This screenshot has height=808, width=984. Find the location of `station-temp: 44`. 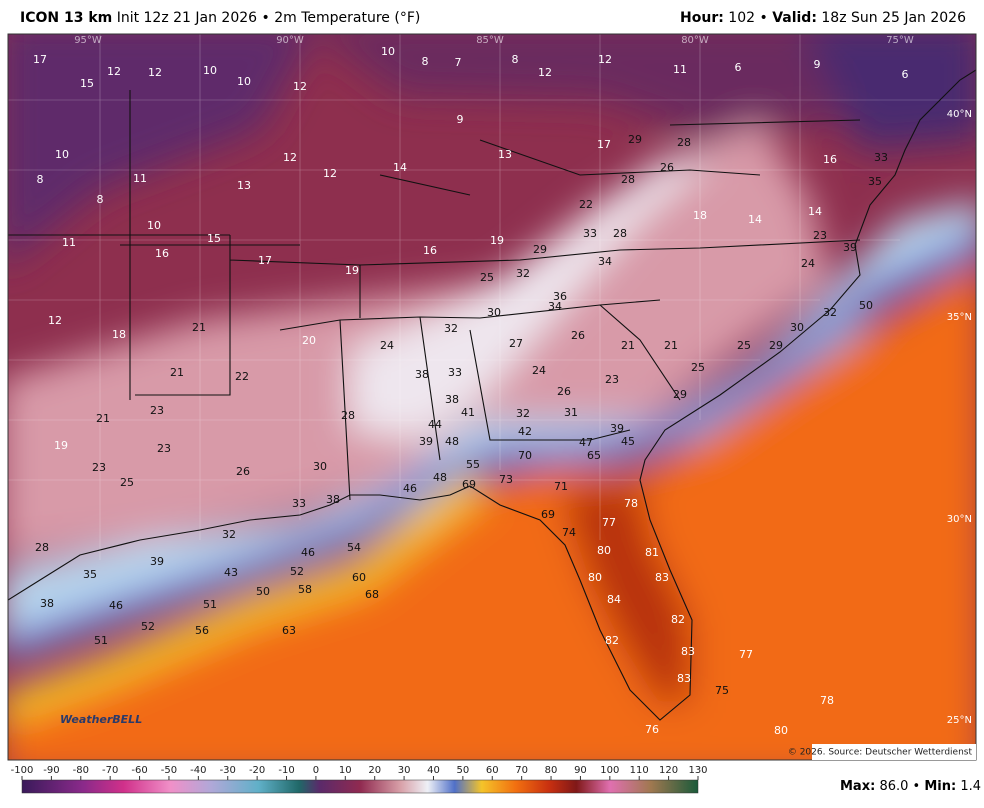

station-temp: 44 is located at coordinates (435, 424).